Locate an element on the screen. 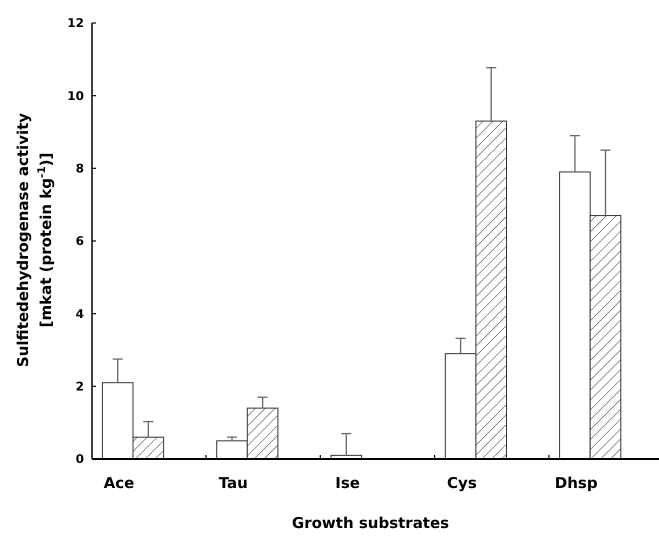  x-axis-title: Growth substrates is located at coordinates (371, 523).